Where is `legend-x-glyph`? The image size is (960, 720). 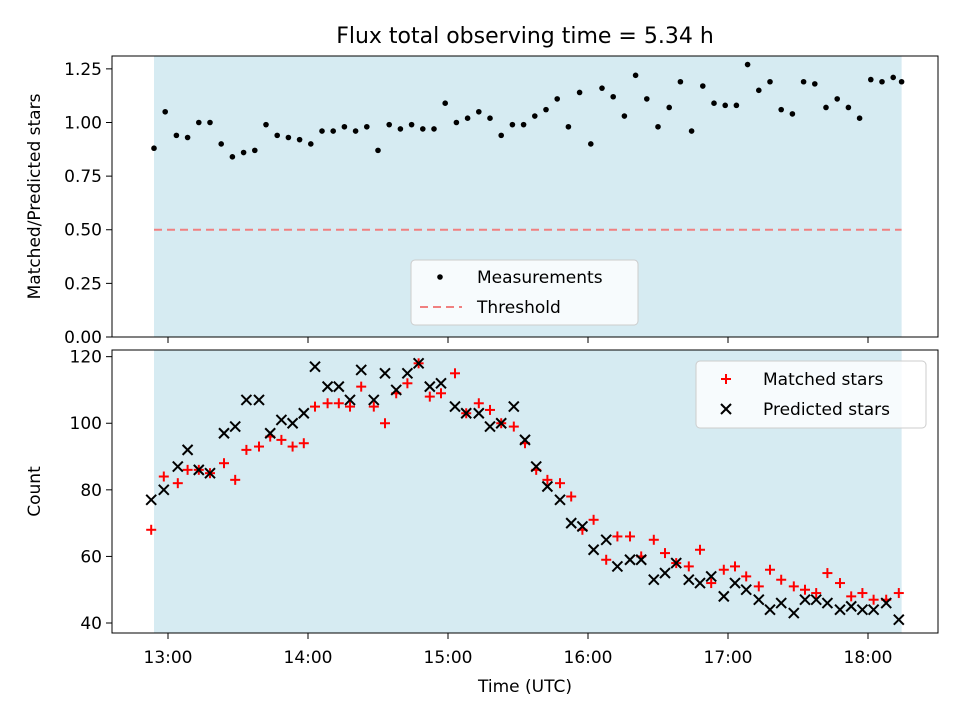 legend-x-glyph is located at coordinates (726, 409).